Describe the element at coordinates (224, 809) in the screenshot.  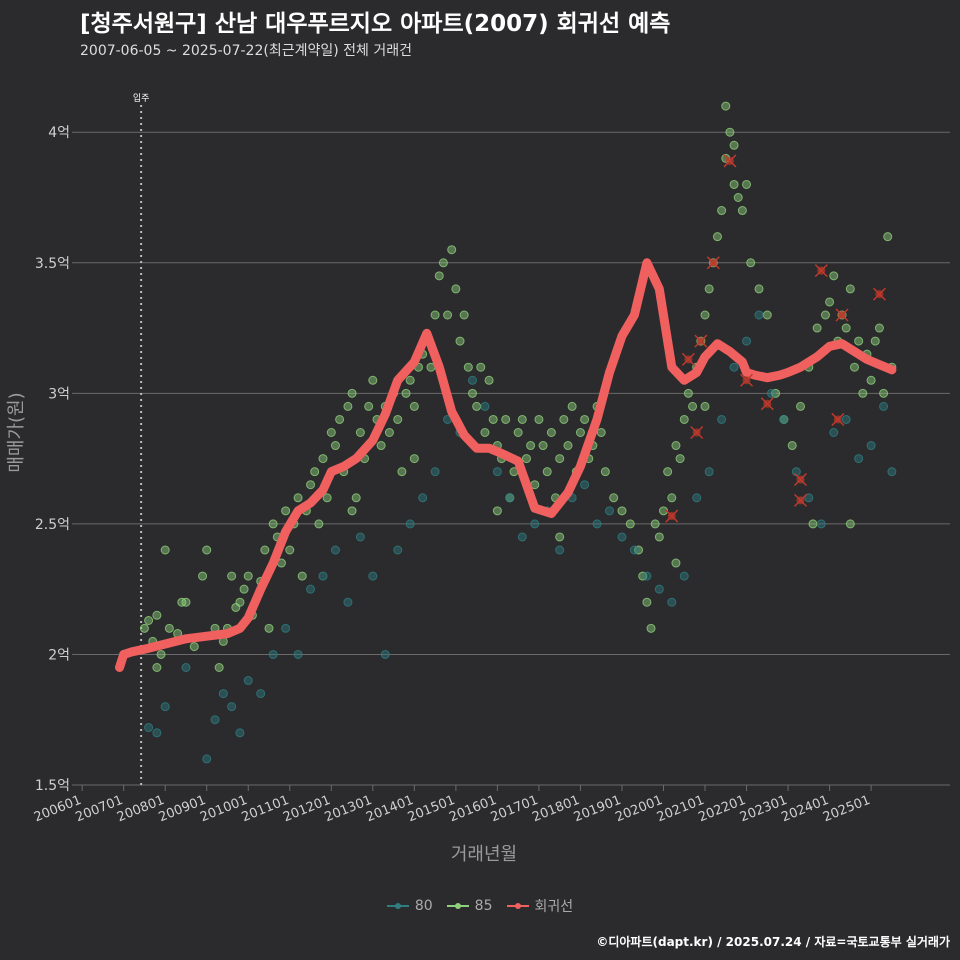
I see `x-tick-label: 201001` at that location.